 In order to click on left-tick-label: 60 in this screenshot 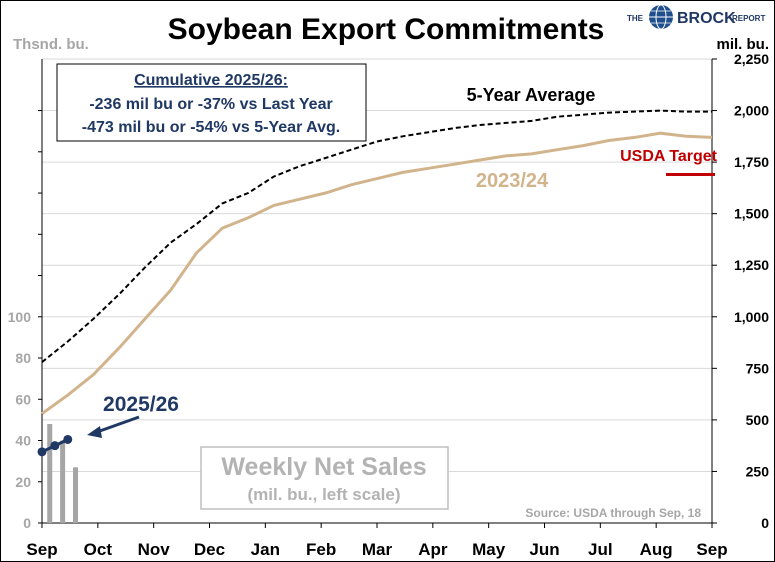, I will do `click(23, 399)`.